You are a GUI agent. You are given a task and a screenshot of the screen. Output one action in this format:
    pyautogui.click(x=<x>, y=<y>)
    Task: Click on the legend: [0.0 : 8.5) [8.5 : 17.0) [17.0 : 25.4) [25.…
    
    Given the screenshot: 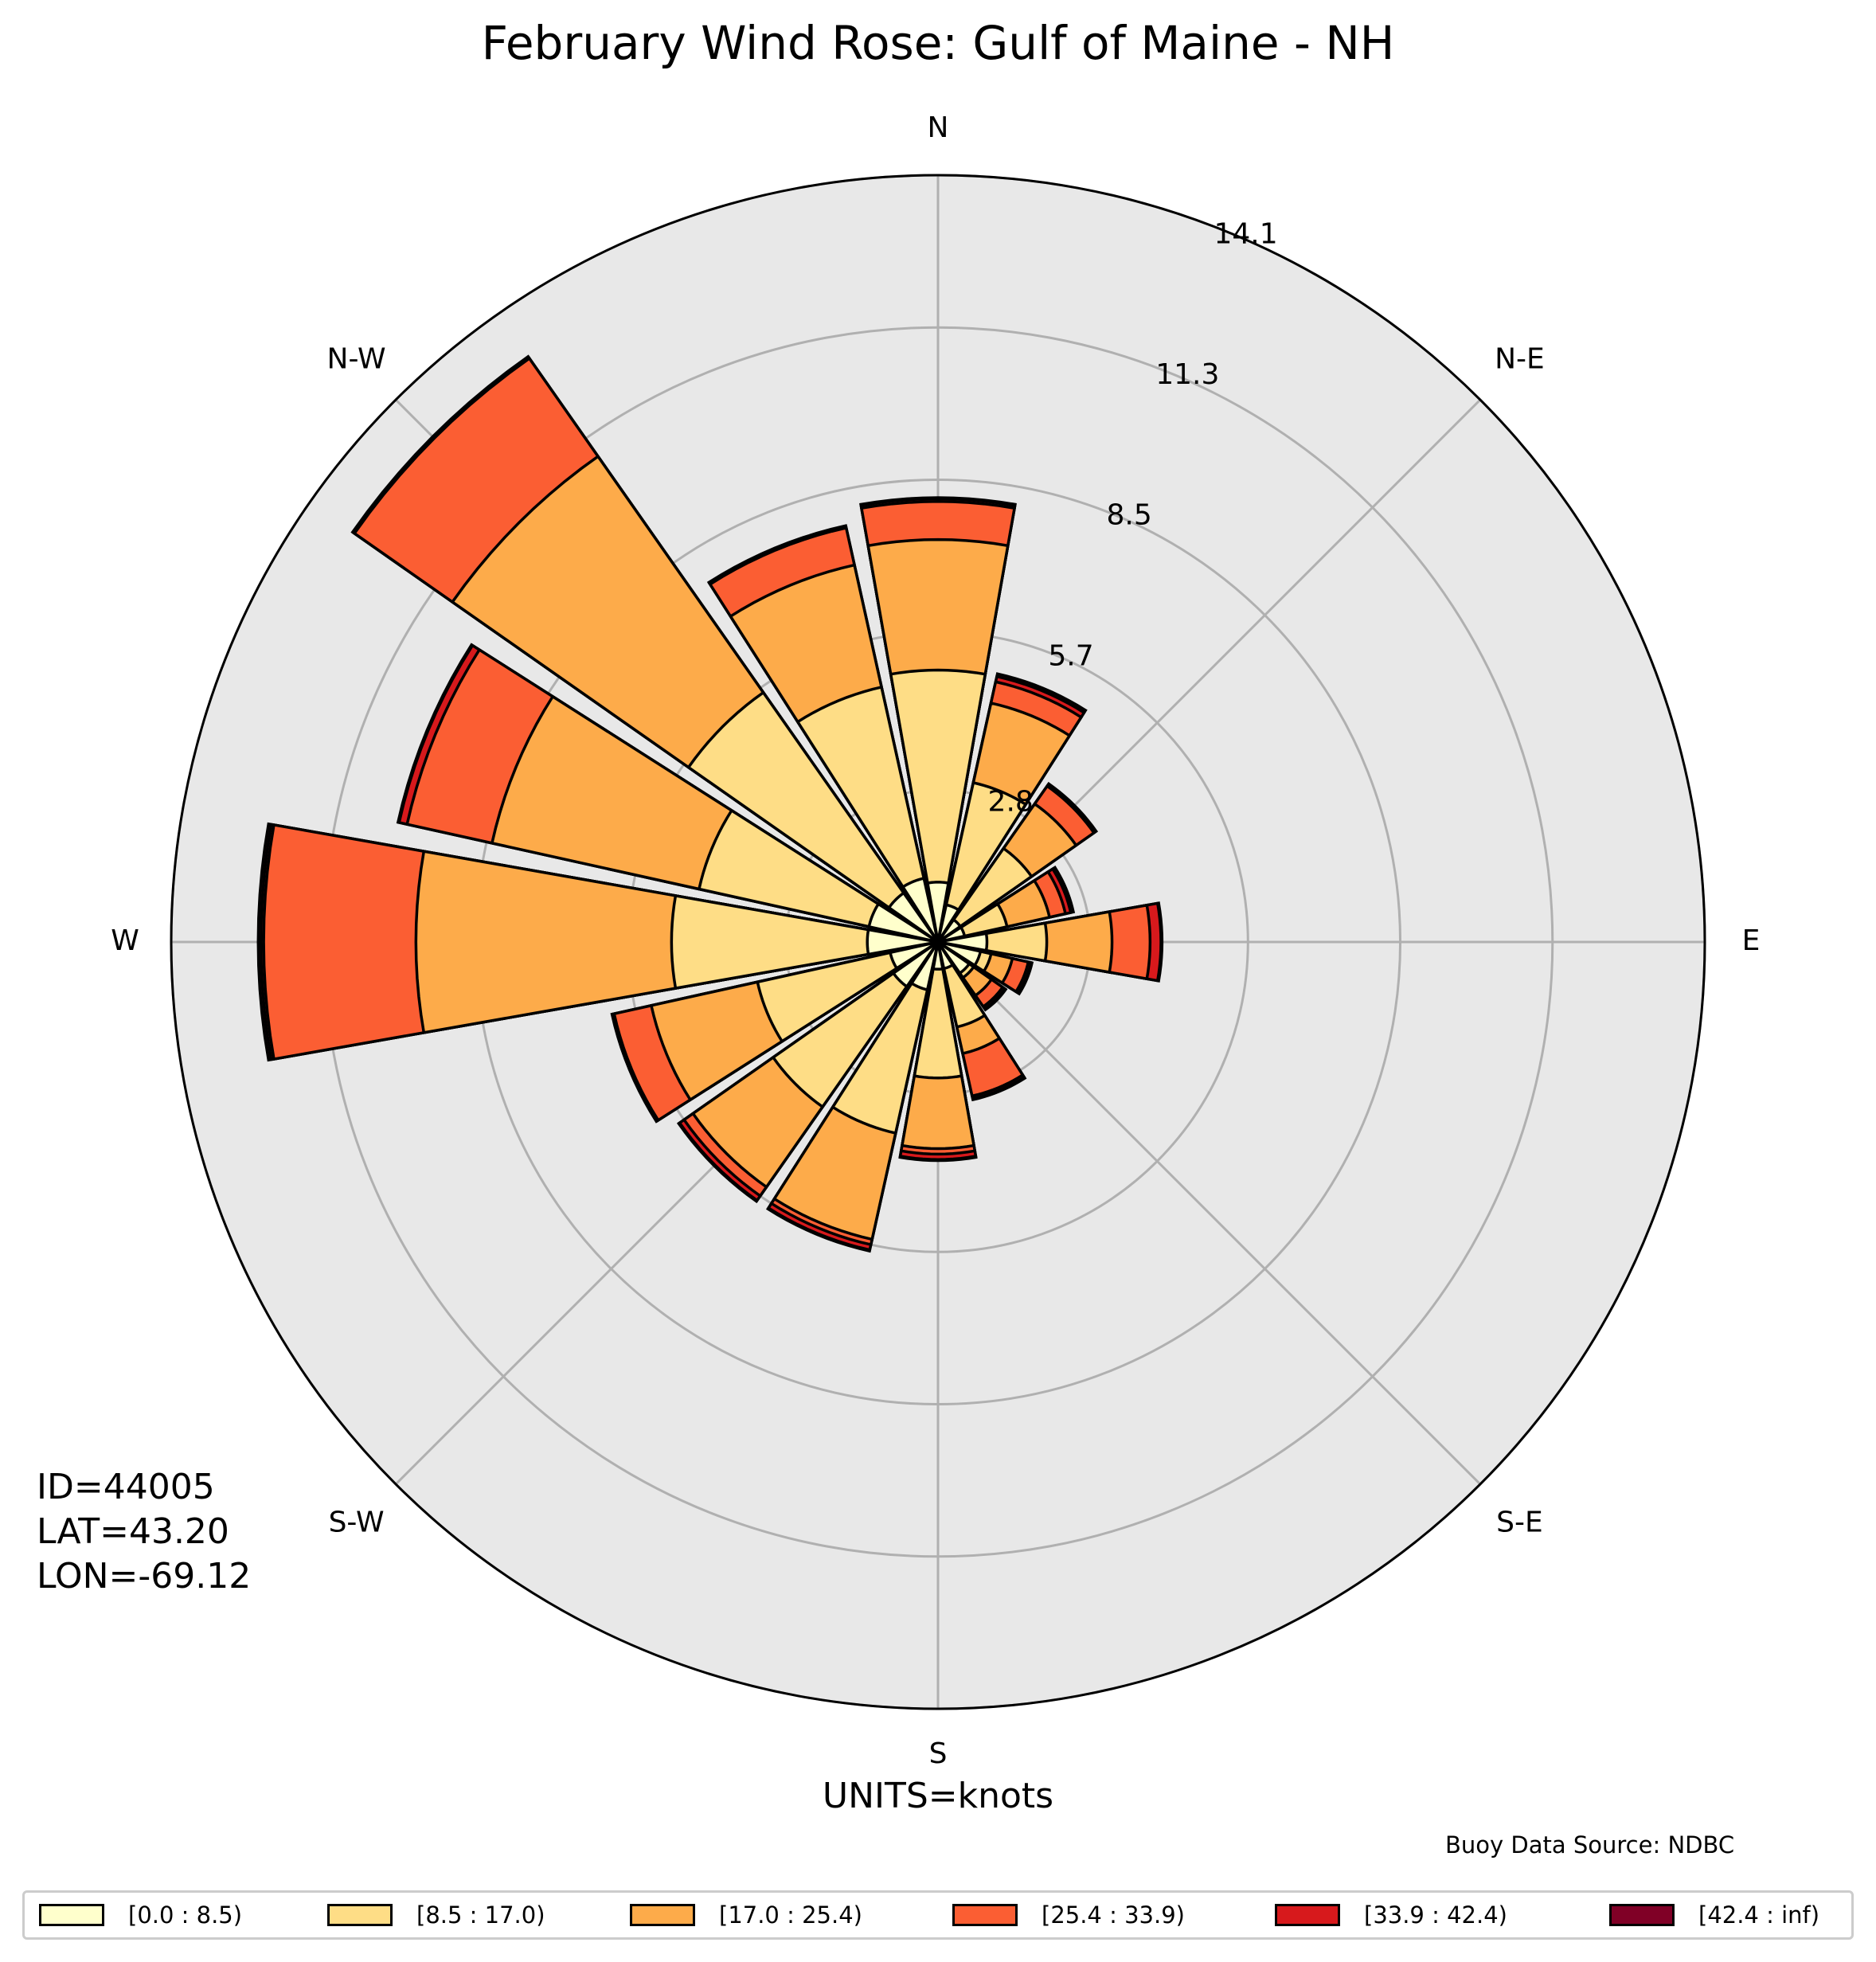 What is the action you would take?
    pyautogui.click(x=938, y=1915)
    